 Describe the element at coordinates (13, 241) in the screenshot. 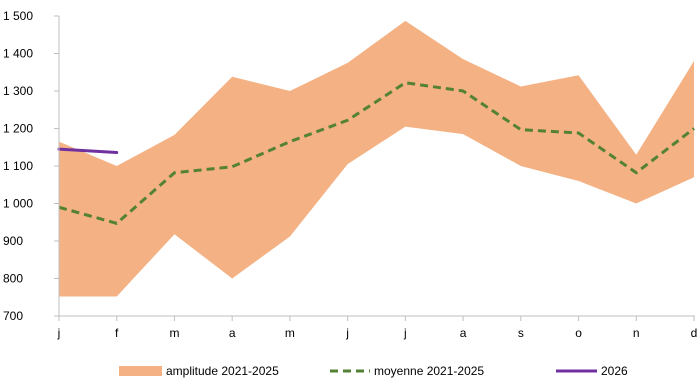

I see `y-tick-label: 900` at that location.